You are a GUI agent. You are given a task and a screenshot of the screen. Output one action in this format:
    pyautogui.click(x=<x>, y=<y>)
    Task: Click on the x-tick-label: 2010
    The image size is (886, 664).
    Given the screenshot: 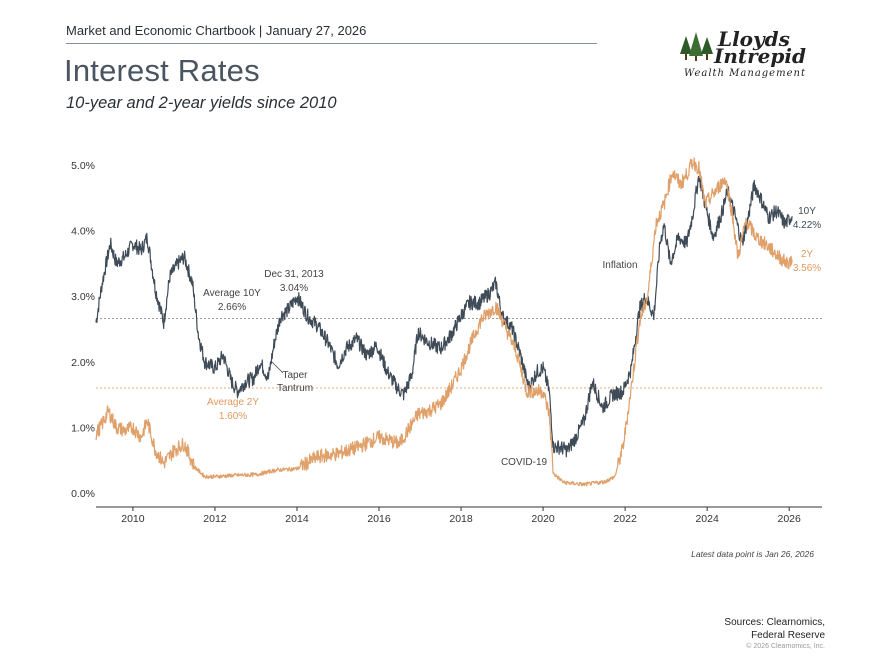 What is the action you would take?
    pyautogui.click(x=133, y=519)
    